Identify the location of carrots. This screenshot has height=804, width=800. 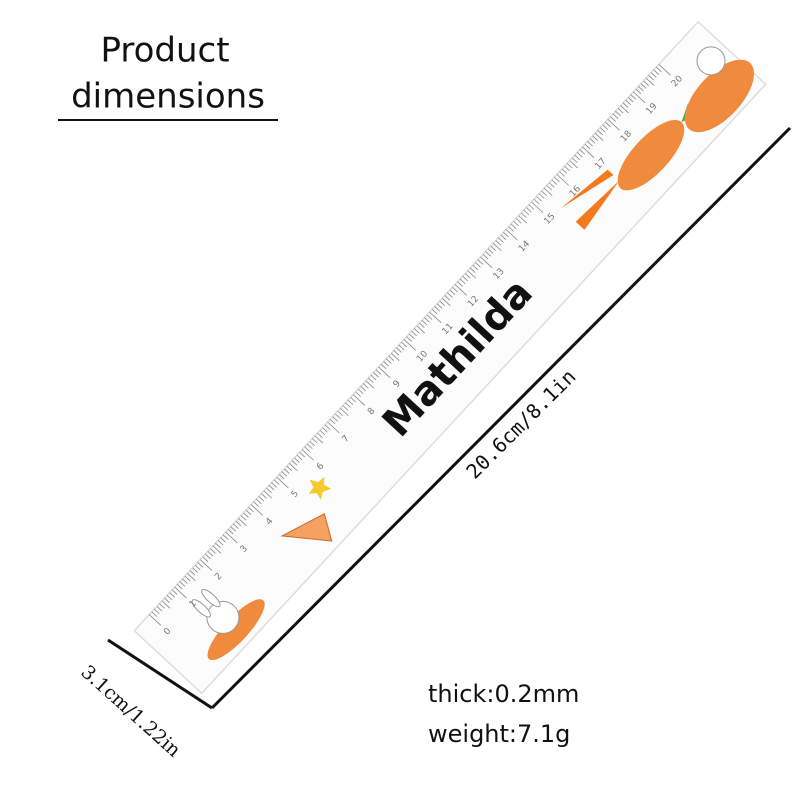
(657, 138).